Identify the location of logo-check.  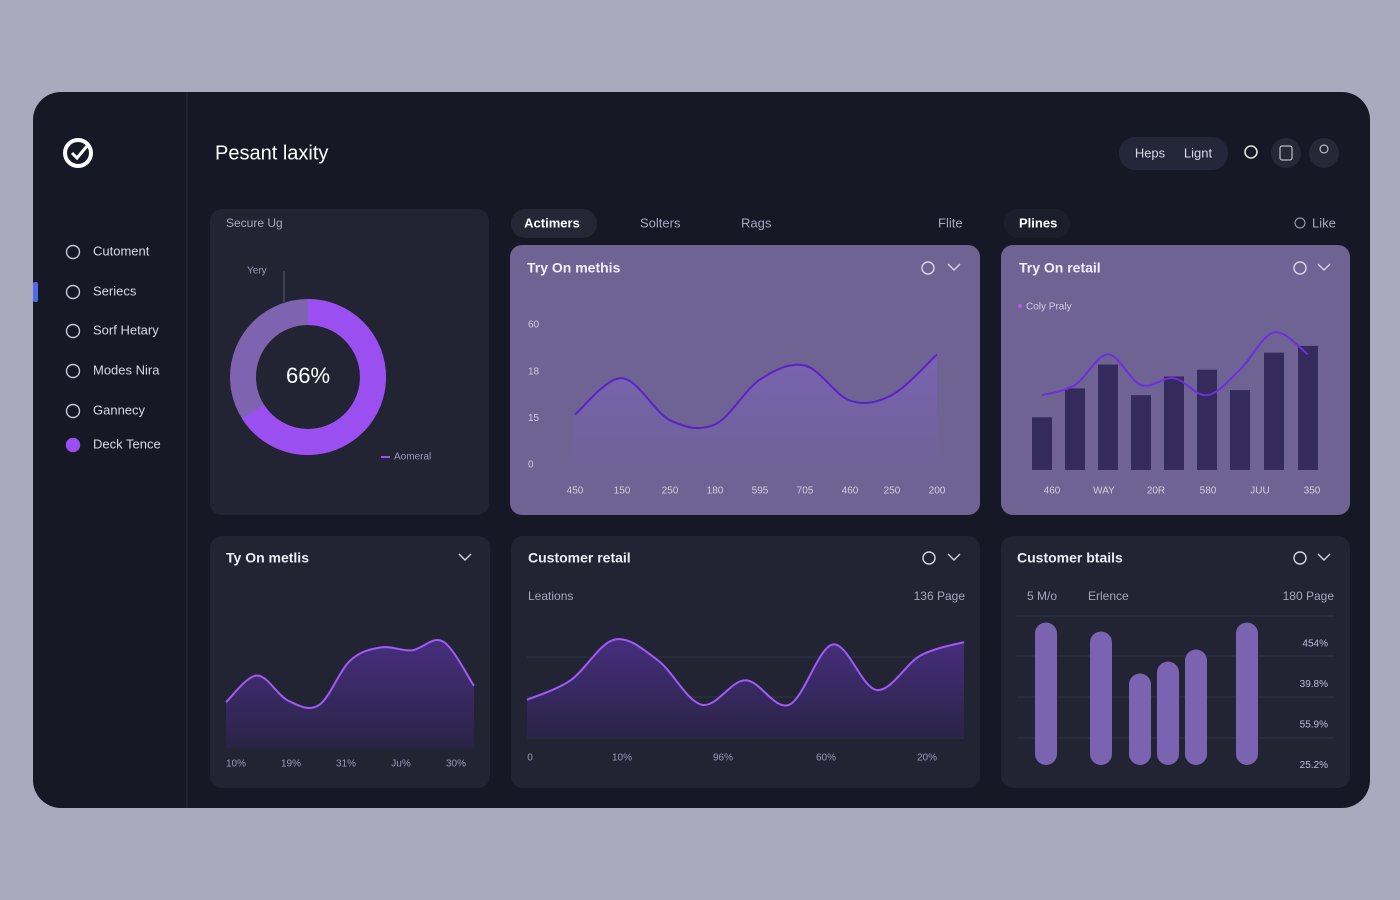
(79, 153).